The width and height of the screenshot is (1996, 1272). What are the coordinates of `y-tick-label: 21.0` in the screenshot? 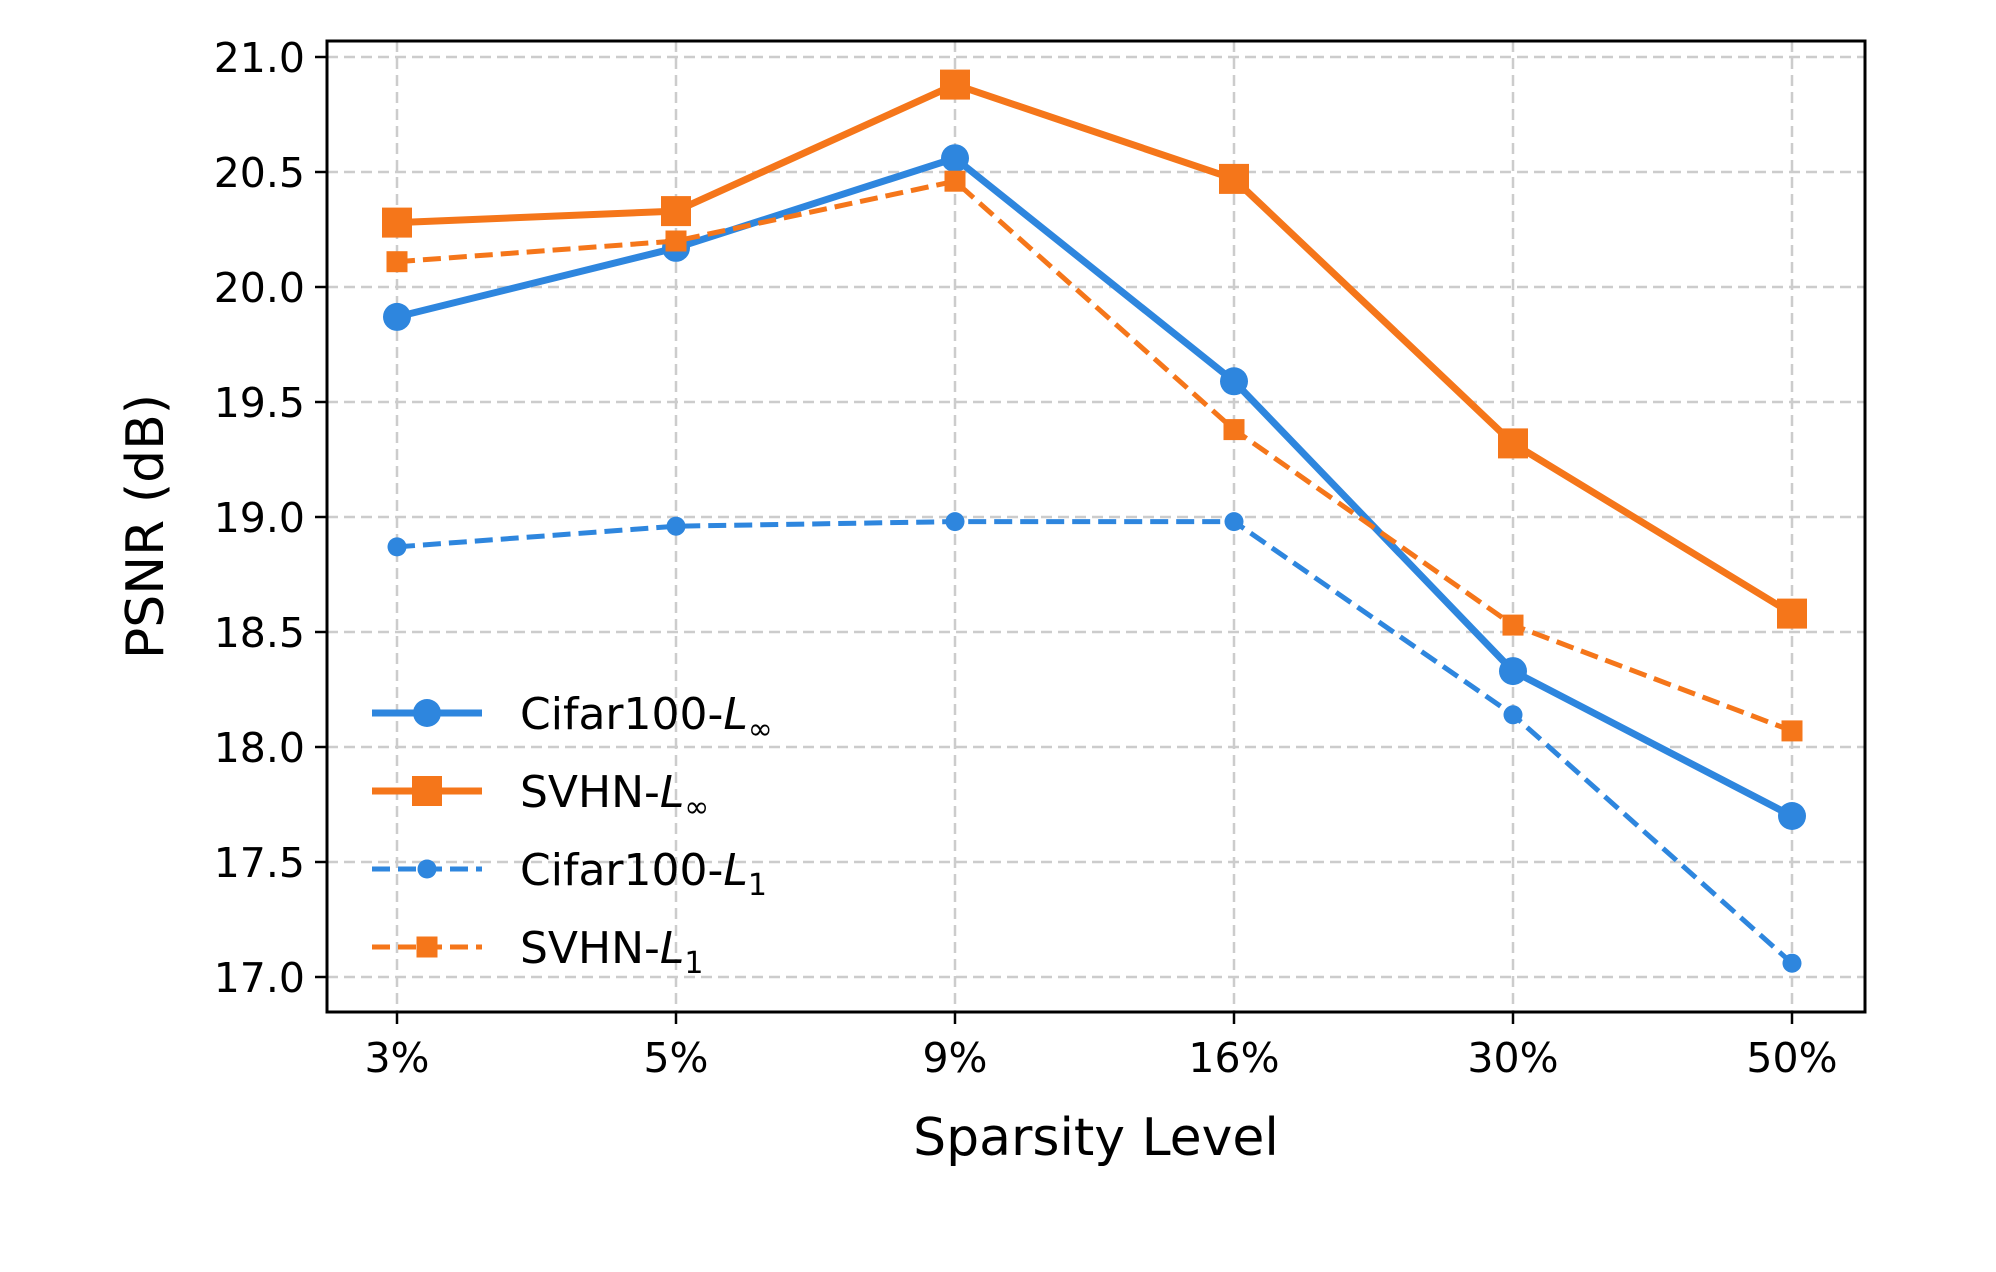 It's located at (259, 58).